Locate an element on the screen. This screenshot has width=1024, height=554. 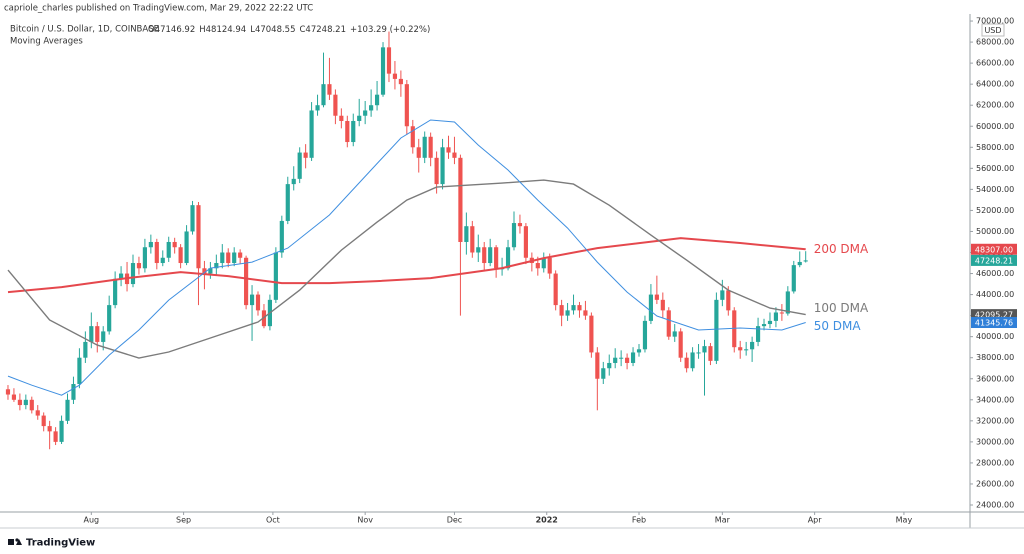
y-tick-label: 66000.00 is located at coordinates (995, 63).